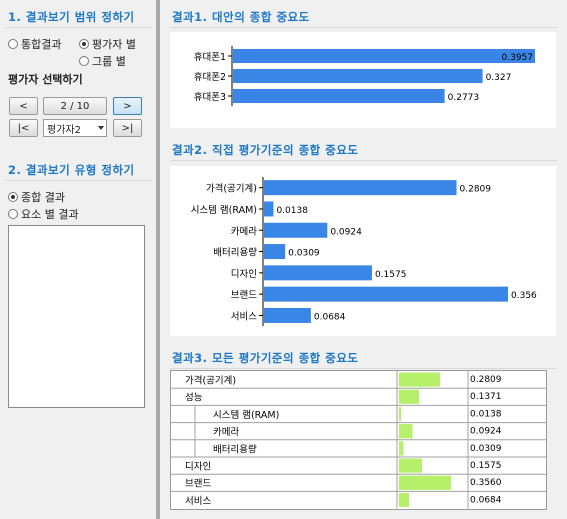  What do you see at coordinates (224, 210) in the screenshot?
I see `chart-category-label: 시스템 램(RAM)` at bounding box center [224, 210].